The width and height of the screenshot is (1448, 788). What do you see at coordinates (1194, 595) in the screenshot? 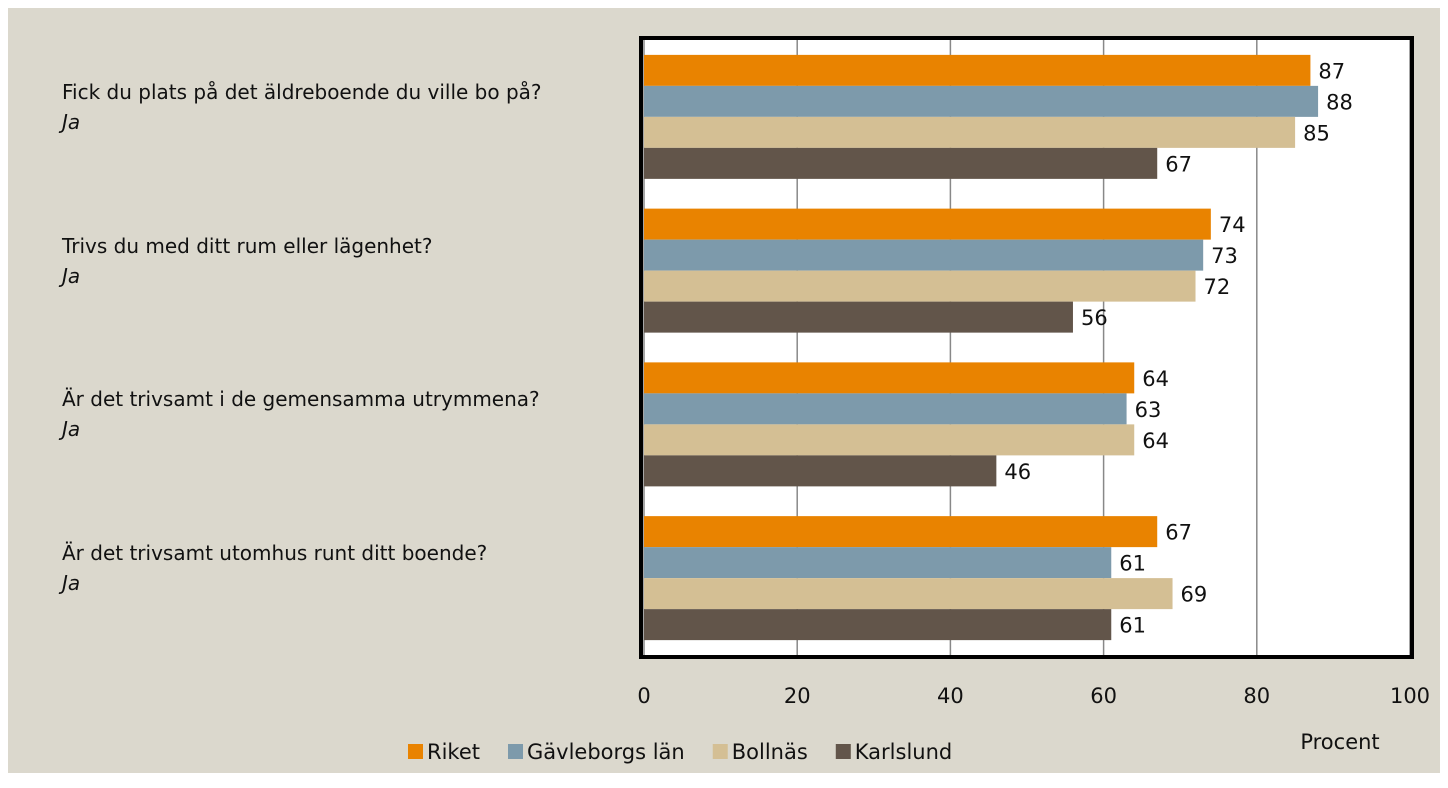
I see `data-label: 69` at bounding box center [1194, 595].